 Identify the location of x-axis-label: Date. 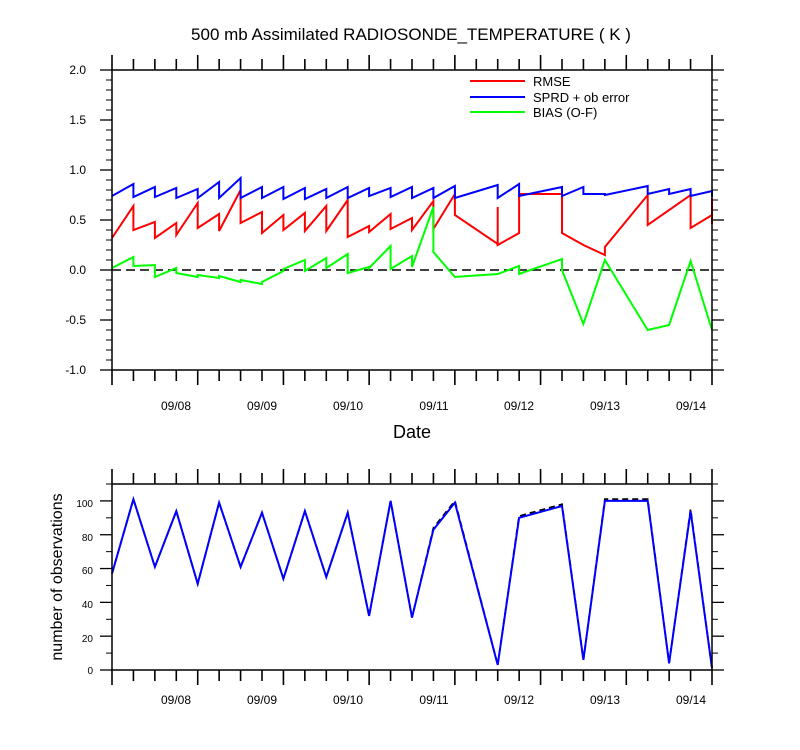
(412, 432).